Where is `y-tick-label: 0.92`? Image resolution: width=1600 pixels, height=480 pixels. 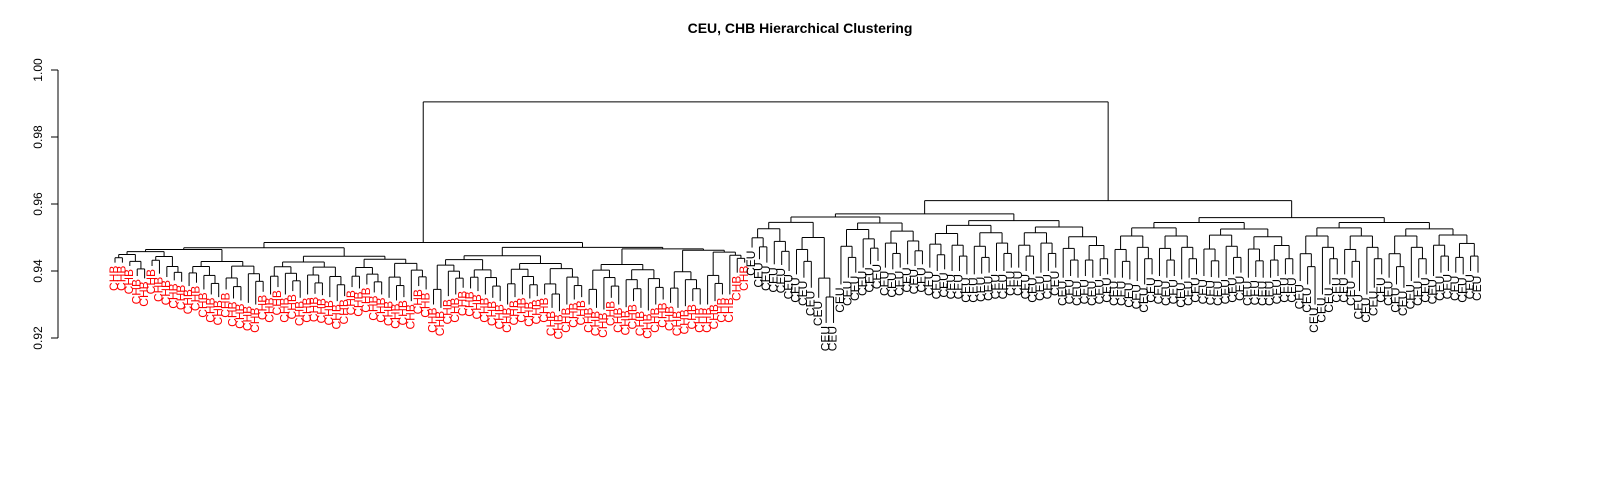 y-tick-label: 0.92 is located at coordinates (38, 338).